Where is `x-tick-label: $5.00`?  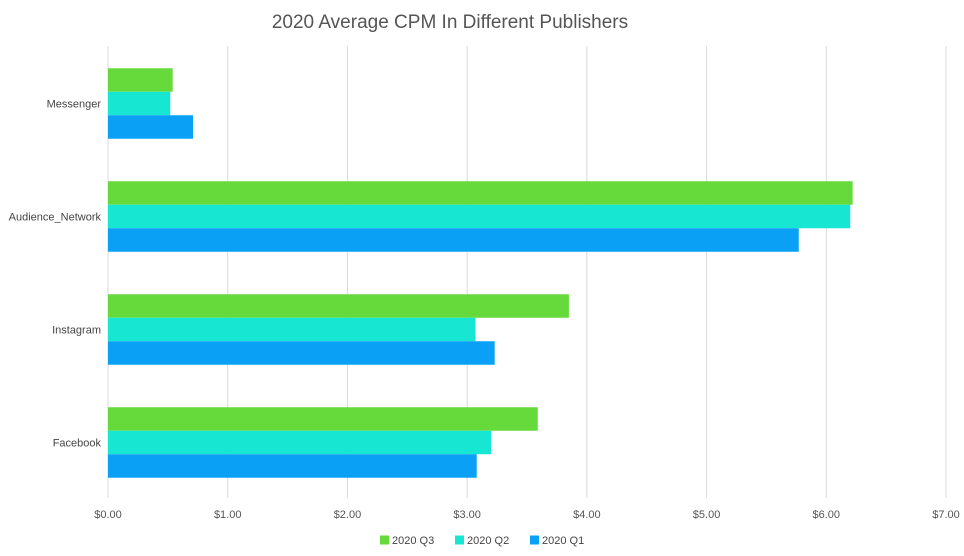
x-tick-label: $5.00 is located at coordinates (707, 515).